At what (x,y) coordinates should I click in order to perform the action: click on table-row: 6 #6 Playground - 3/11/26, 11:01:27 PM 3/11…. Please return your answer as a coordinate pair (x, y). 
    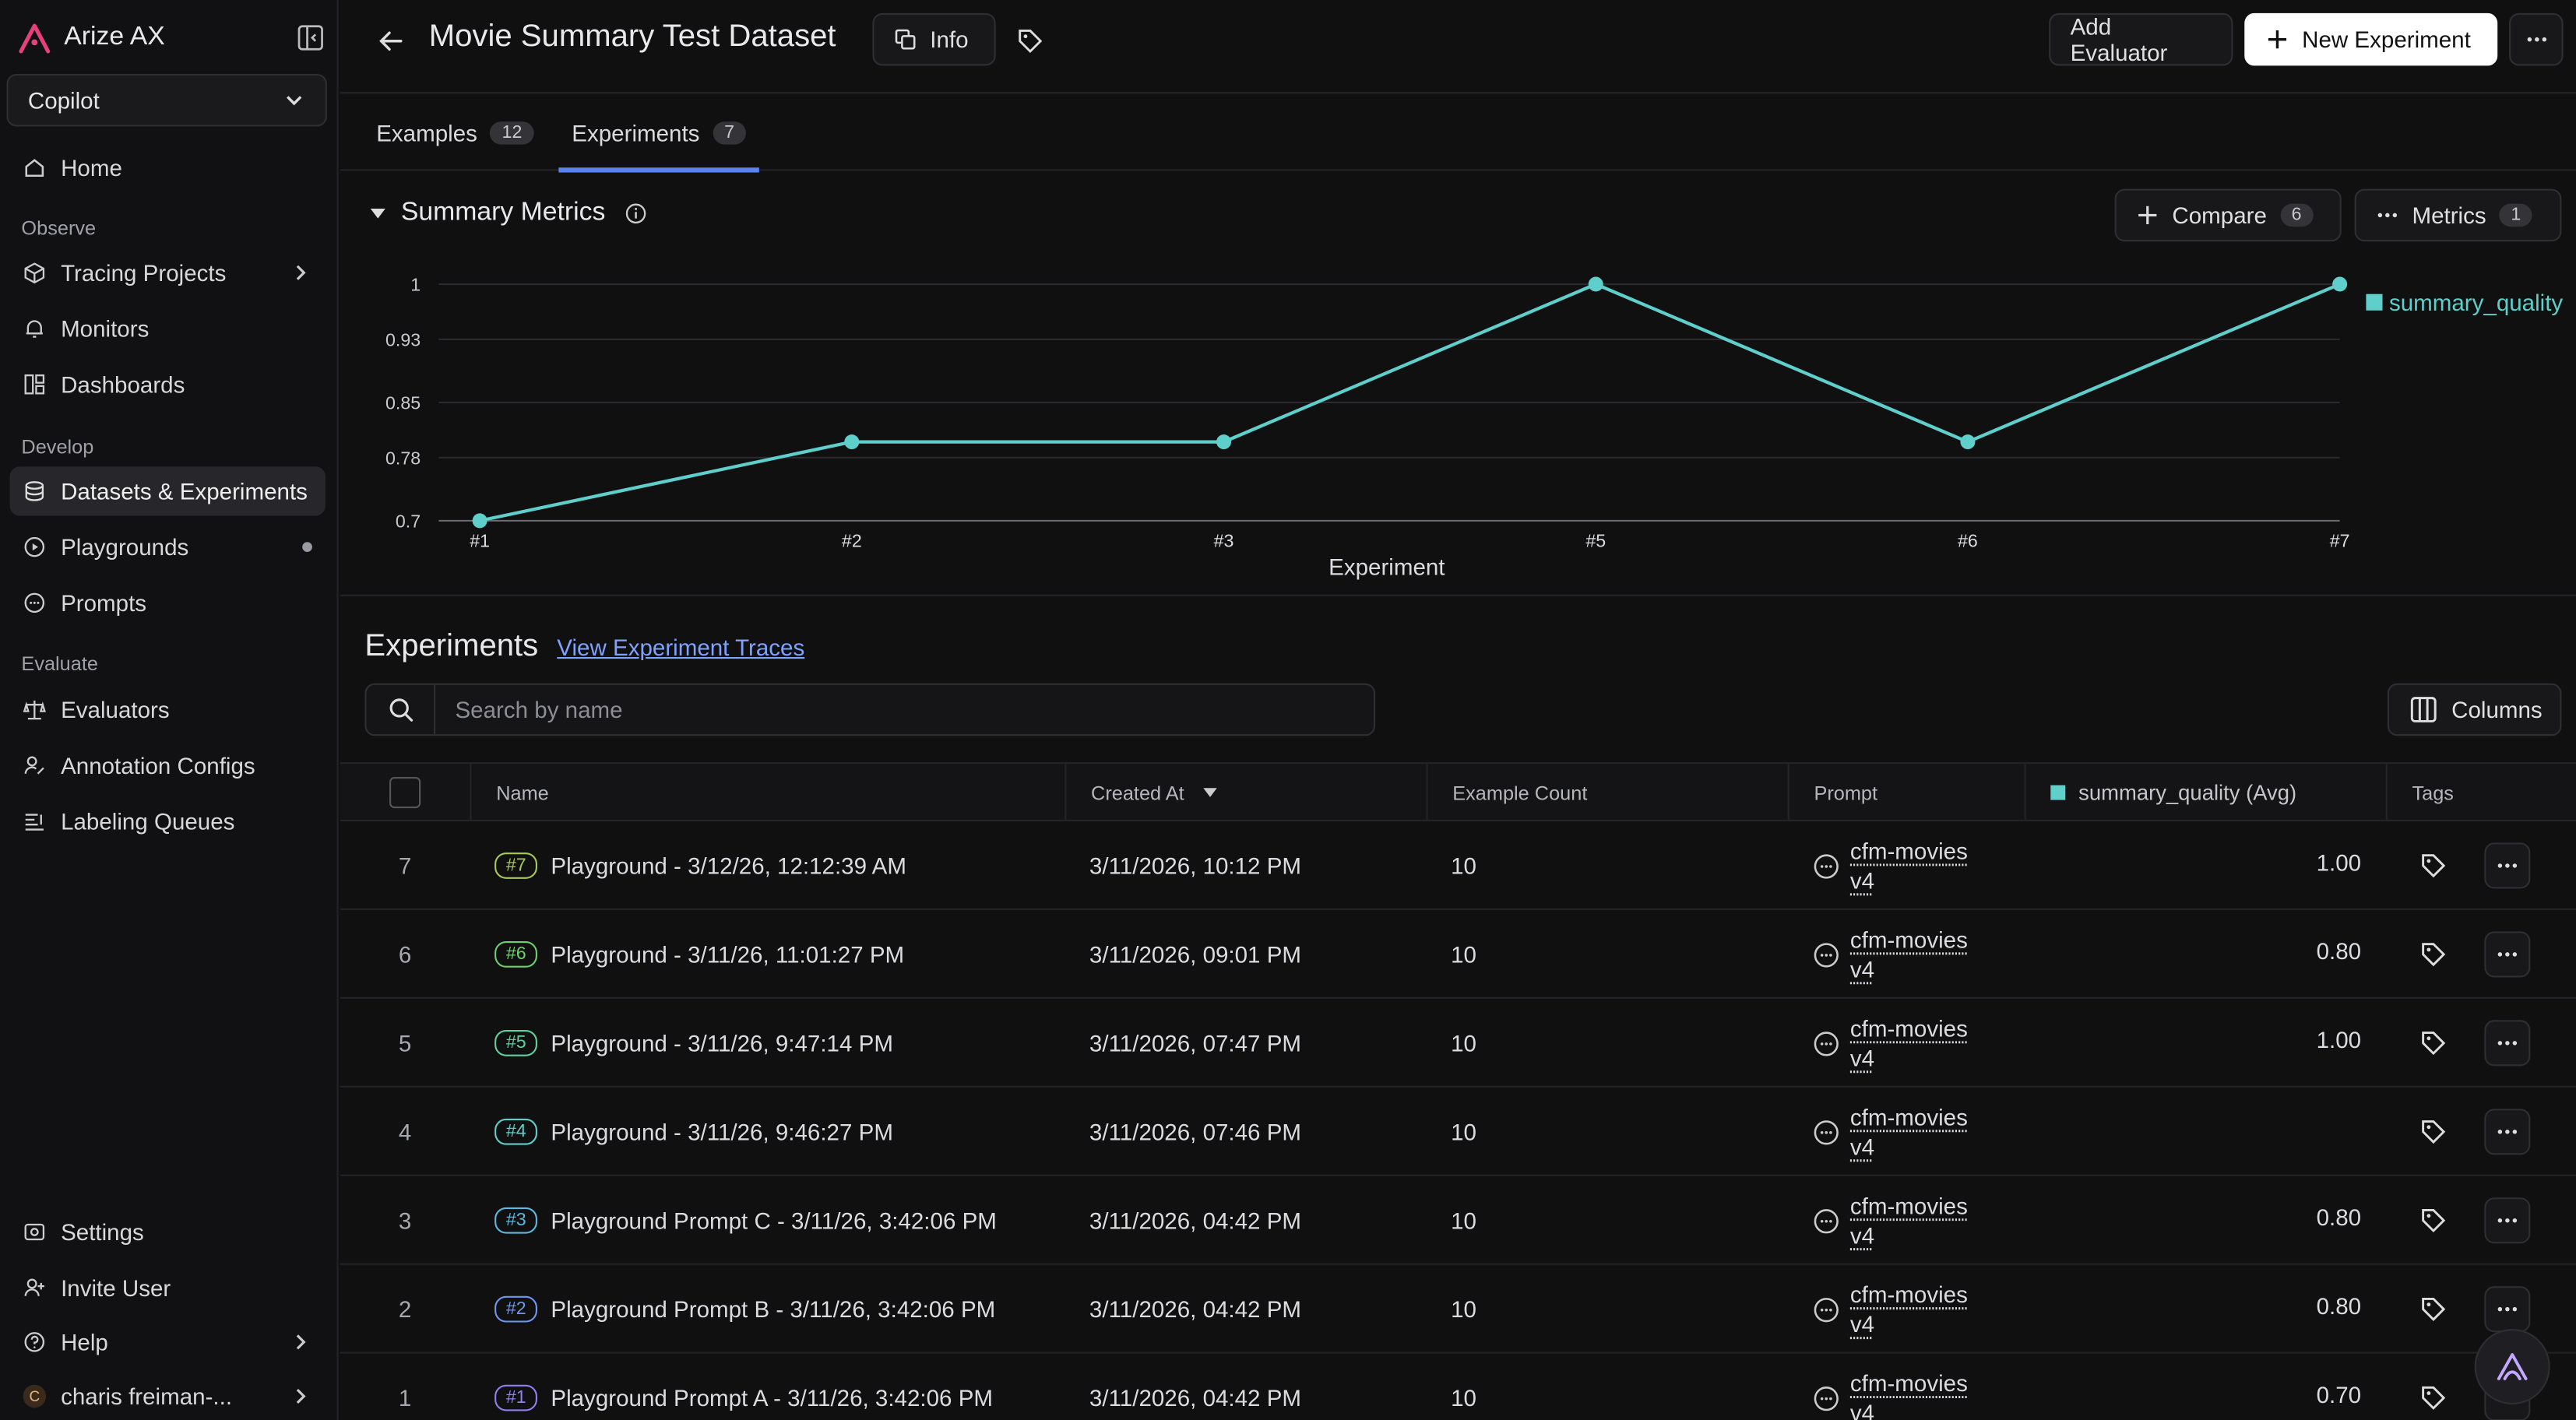
    Looking at the image, I should click on (1458, 955).